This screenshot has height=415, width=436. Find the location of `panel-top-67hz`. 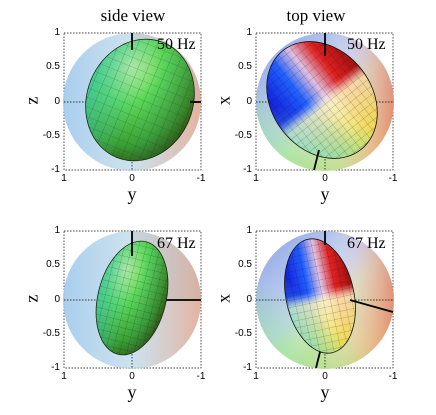

panel-top-67hz is located at coordinates (324, 299).